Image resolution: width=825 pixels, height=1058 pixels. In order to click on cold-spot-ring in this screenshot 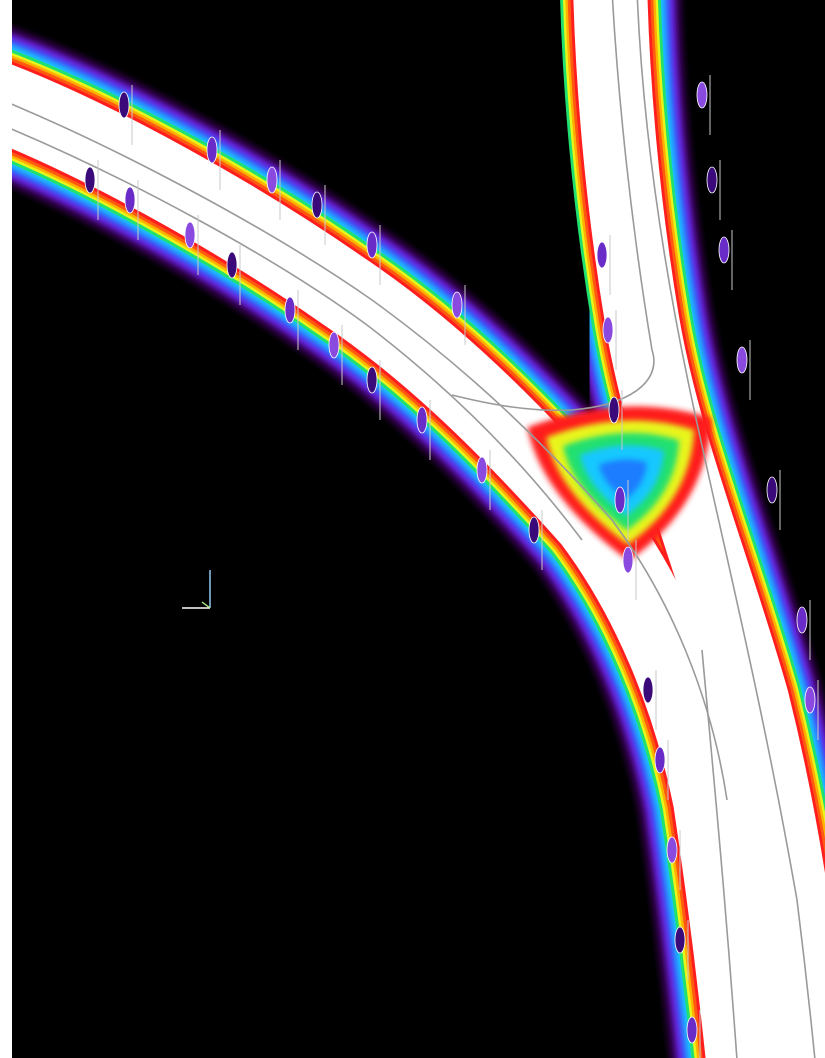, I will do `click(622, 479)`.